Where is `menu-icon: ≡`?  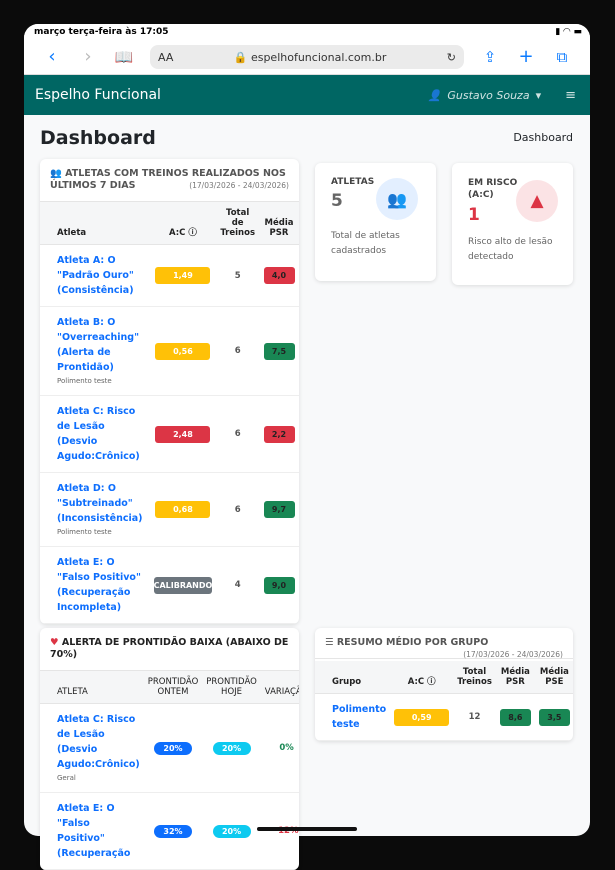 menu-icon: ≡ is located at coordinates (570, 95).